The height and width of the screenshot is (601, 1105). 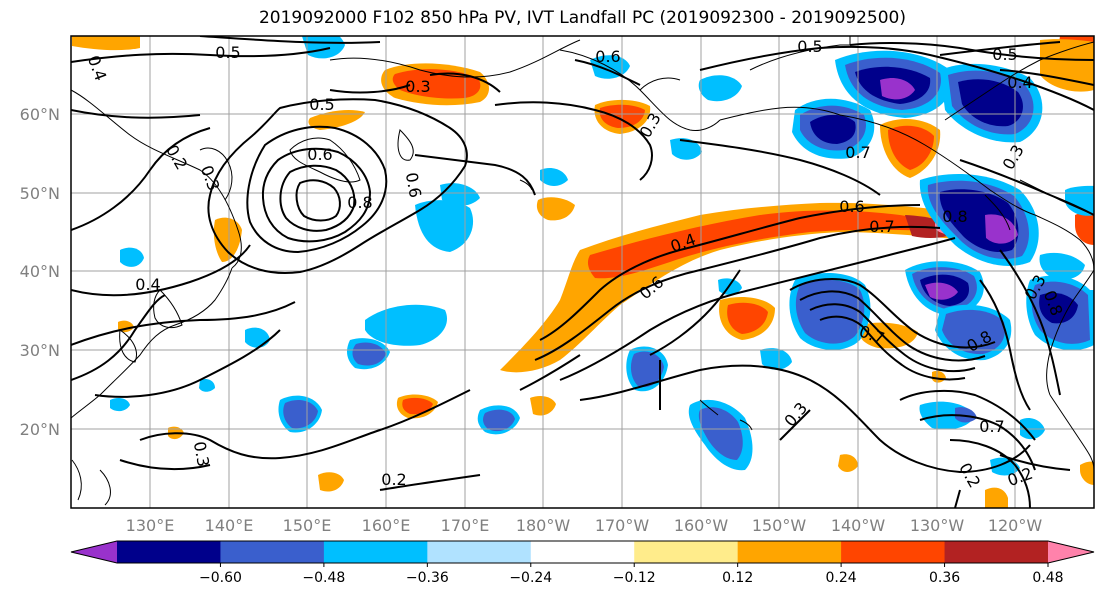 I want to click on lon-label: 170°E, so click(x=465, y=525).